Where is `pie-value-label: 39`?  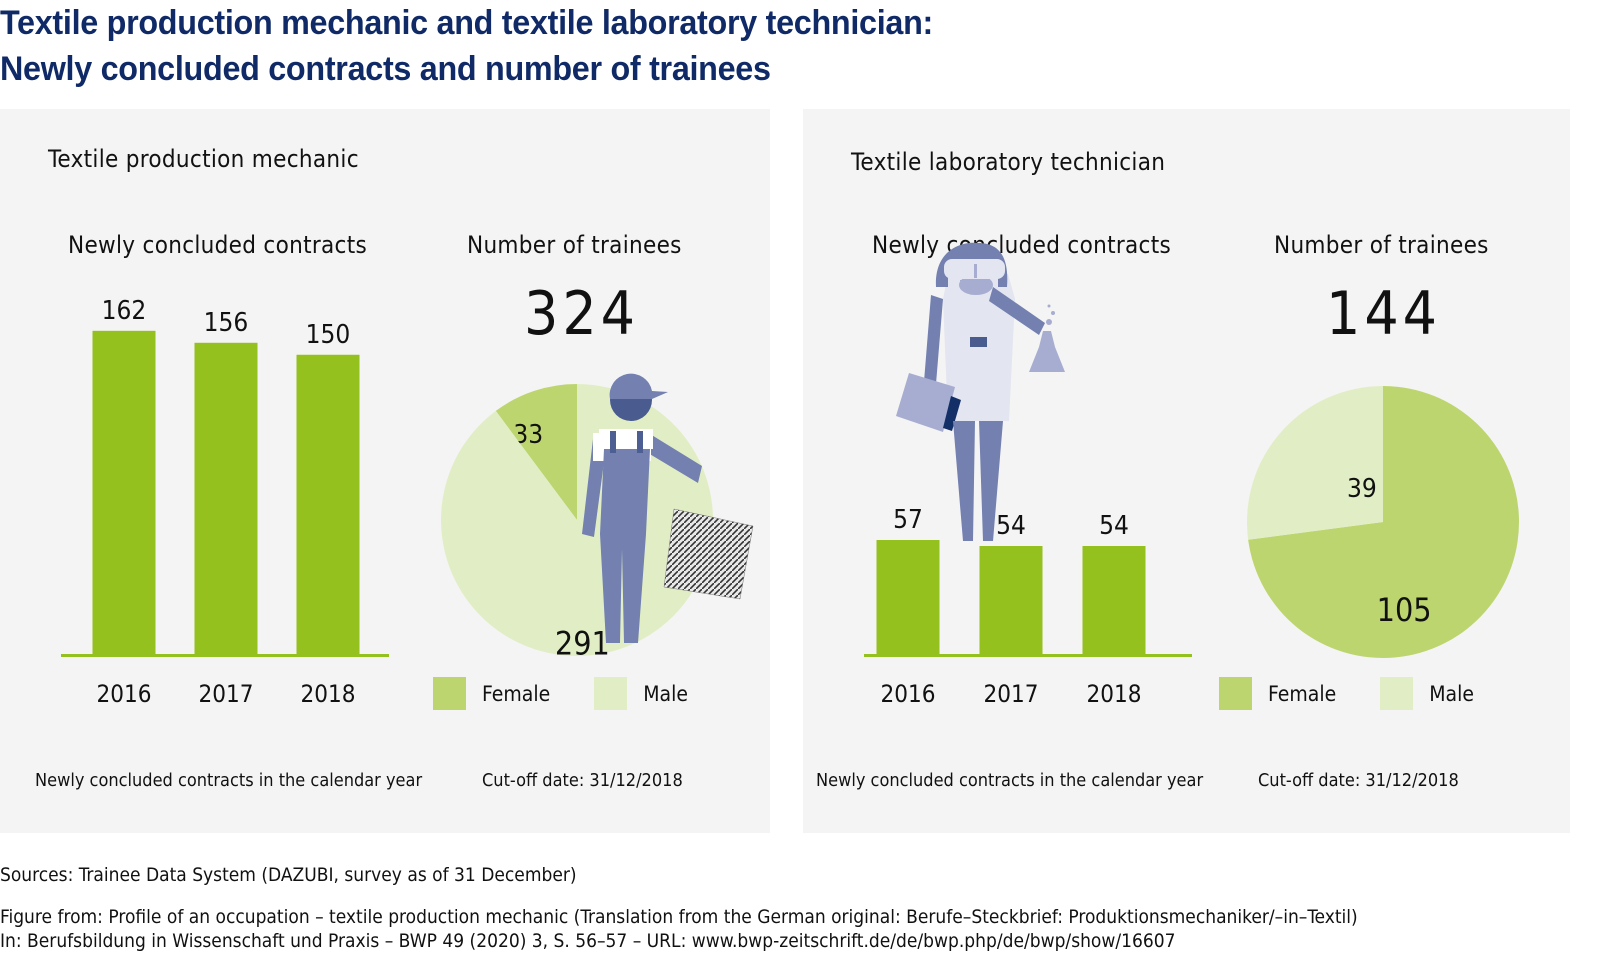
pie-value-label: 39 is located at coordinates (1362, 489).